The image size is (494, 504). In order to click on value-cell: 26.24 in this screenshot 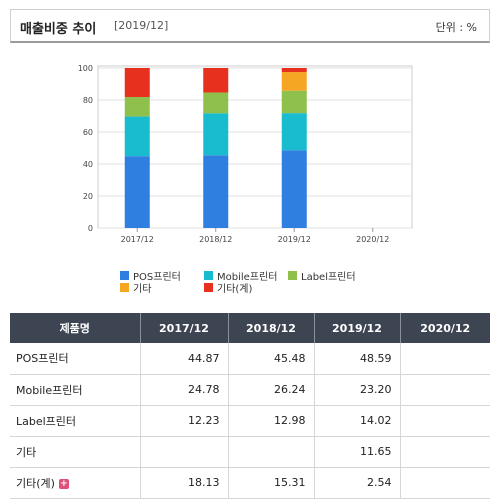, I will do `click(271, 389)`.